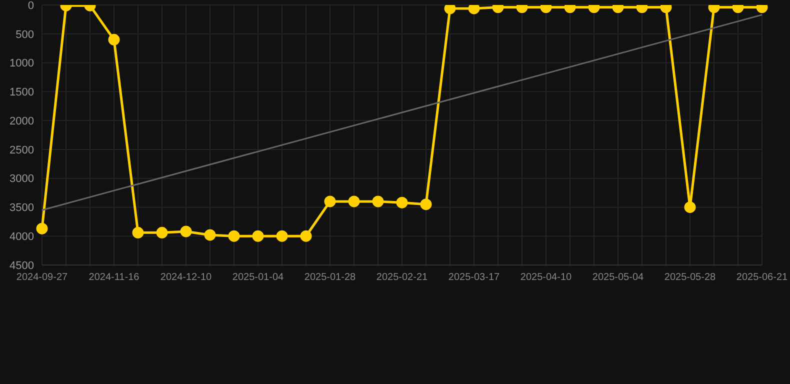 This screenshot has height=384, width=790. What do you see at coordinates (330, 278) in the screenshot?
I see `x-tick-label: 2025-01-28` at bounding box center [330, 278].